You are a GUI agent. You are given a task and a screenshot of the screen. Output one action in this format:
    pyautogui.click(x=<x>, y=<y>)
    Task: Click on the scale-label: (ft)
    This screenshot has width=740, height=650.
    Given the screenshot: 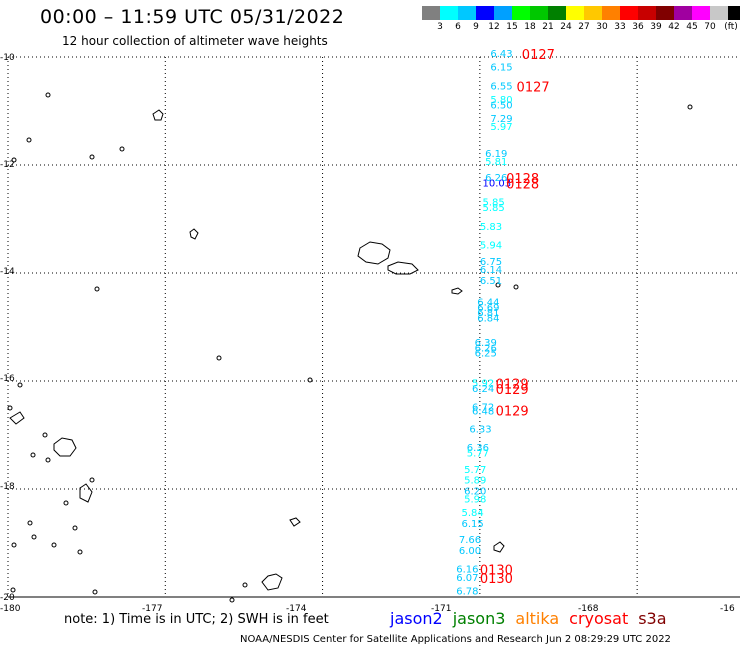 What is the action you would take?
    pyautogui.click(x=731, y=27)
    